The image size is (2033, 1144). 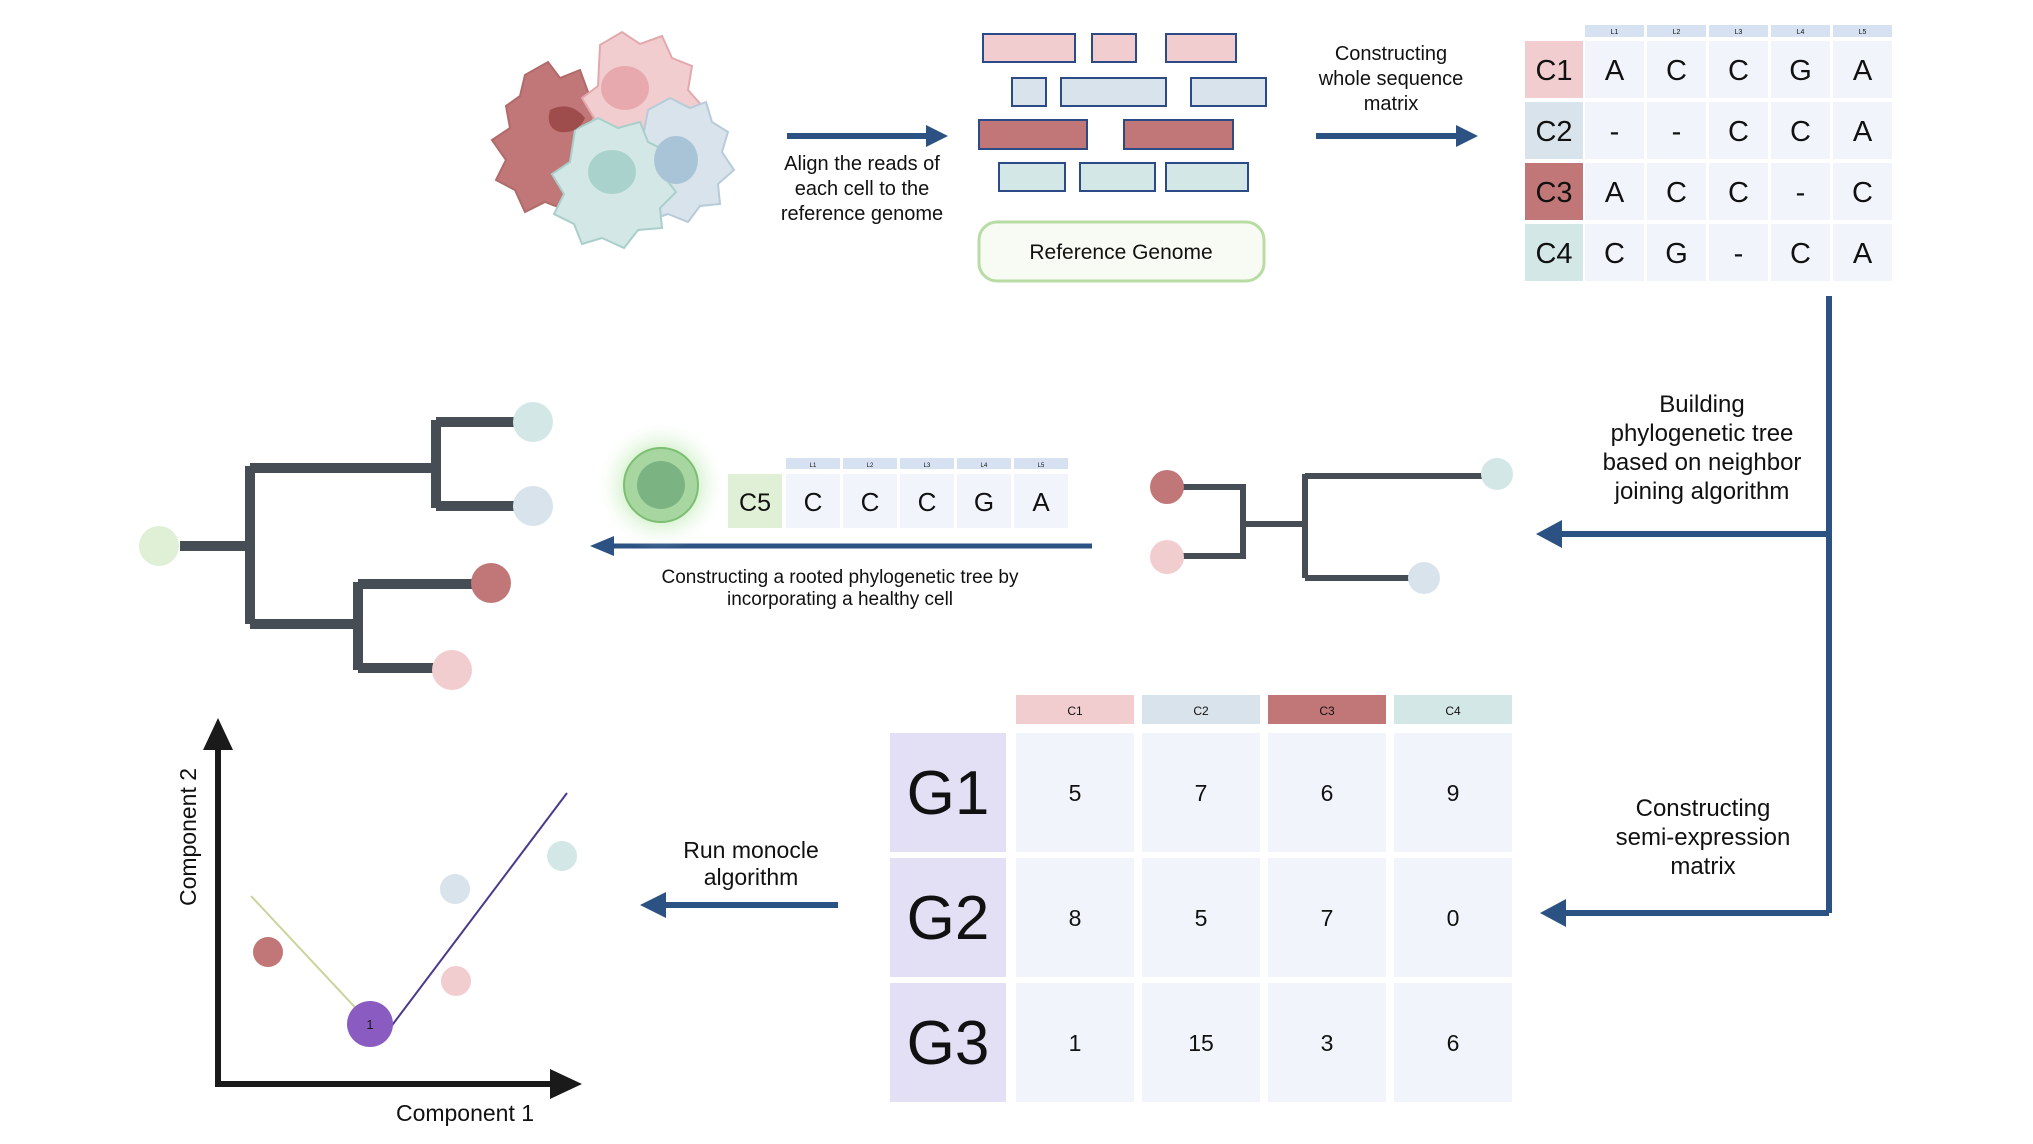 What do you see at coordinates (455, 889) in the screenshot?
I see `point-c2` at bounding box center [455, 889].